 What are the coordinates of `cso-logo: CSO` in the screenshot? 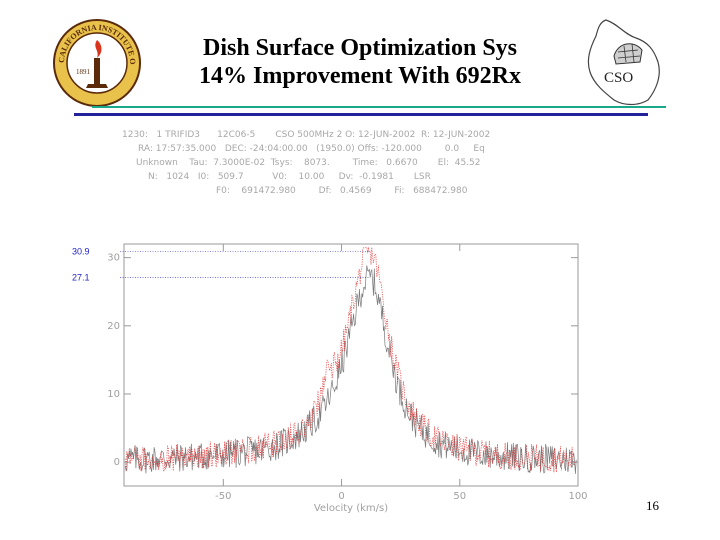 It's located at (623, 62).